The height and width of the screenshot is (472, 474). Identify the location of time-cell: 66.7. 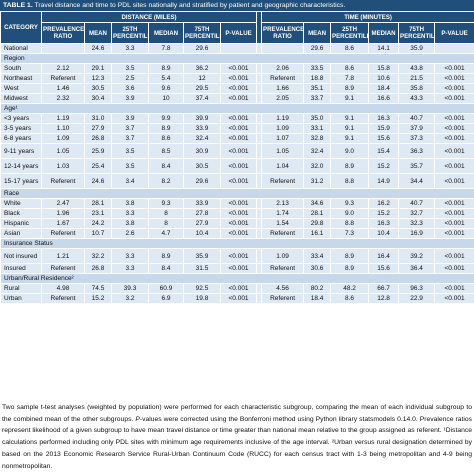
(384, 289).